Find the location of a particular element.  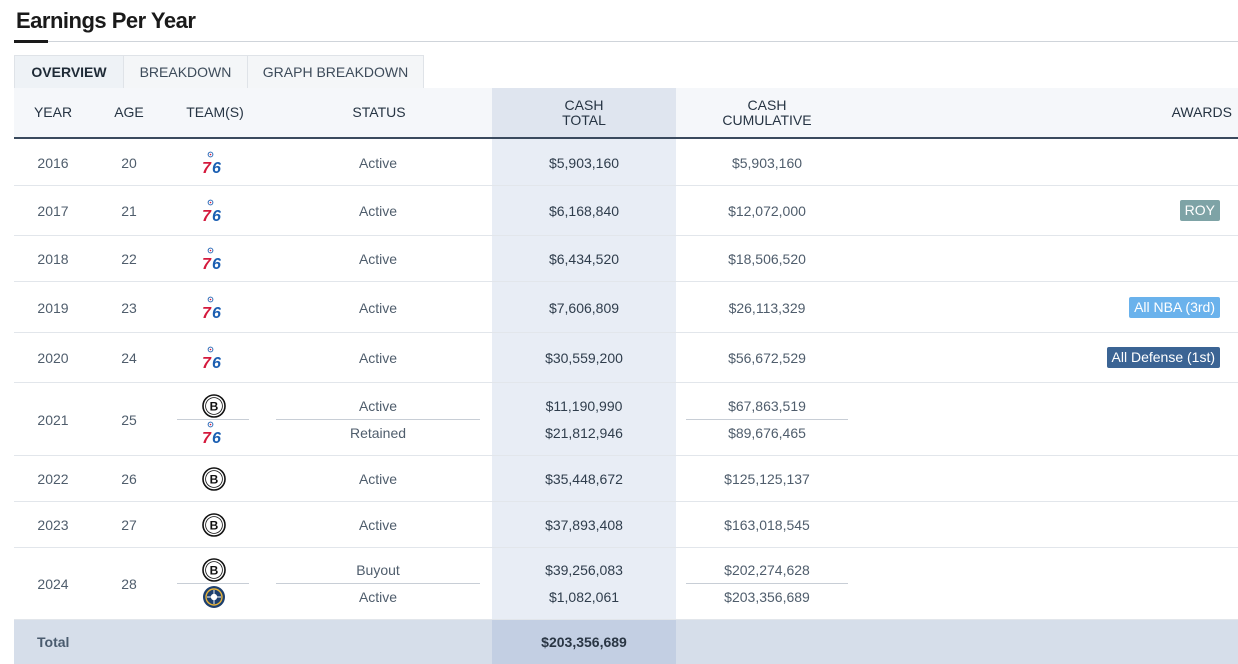

age-cell: 21 is located at coordinates (129, 211).